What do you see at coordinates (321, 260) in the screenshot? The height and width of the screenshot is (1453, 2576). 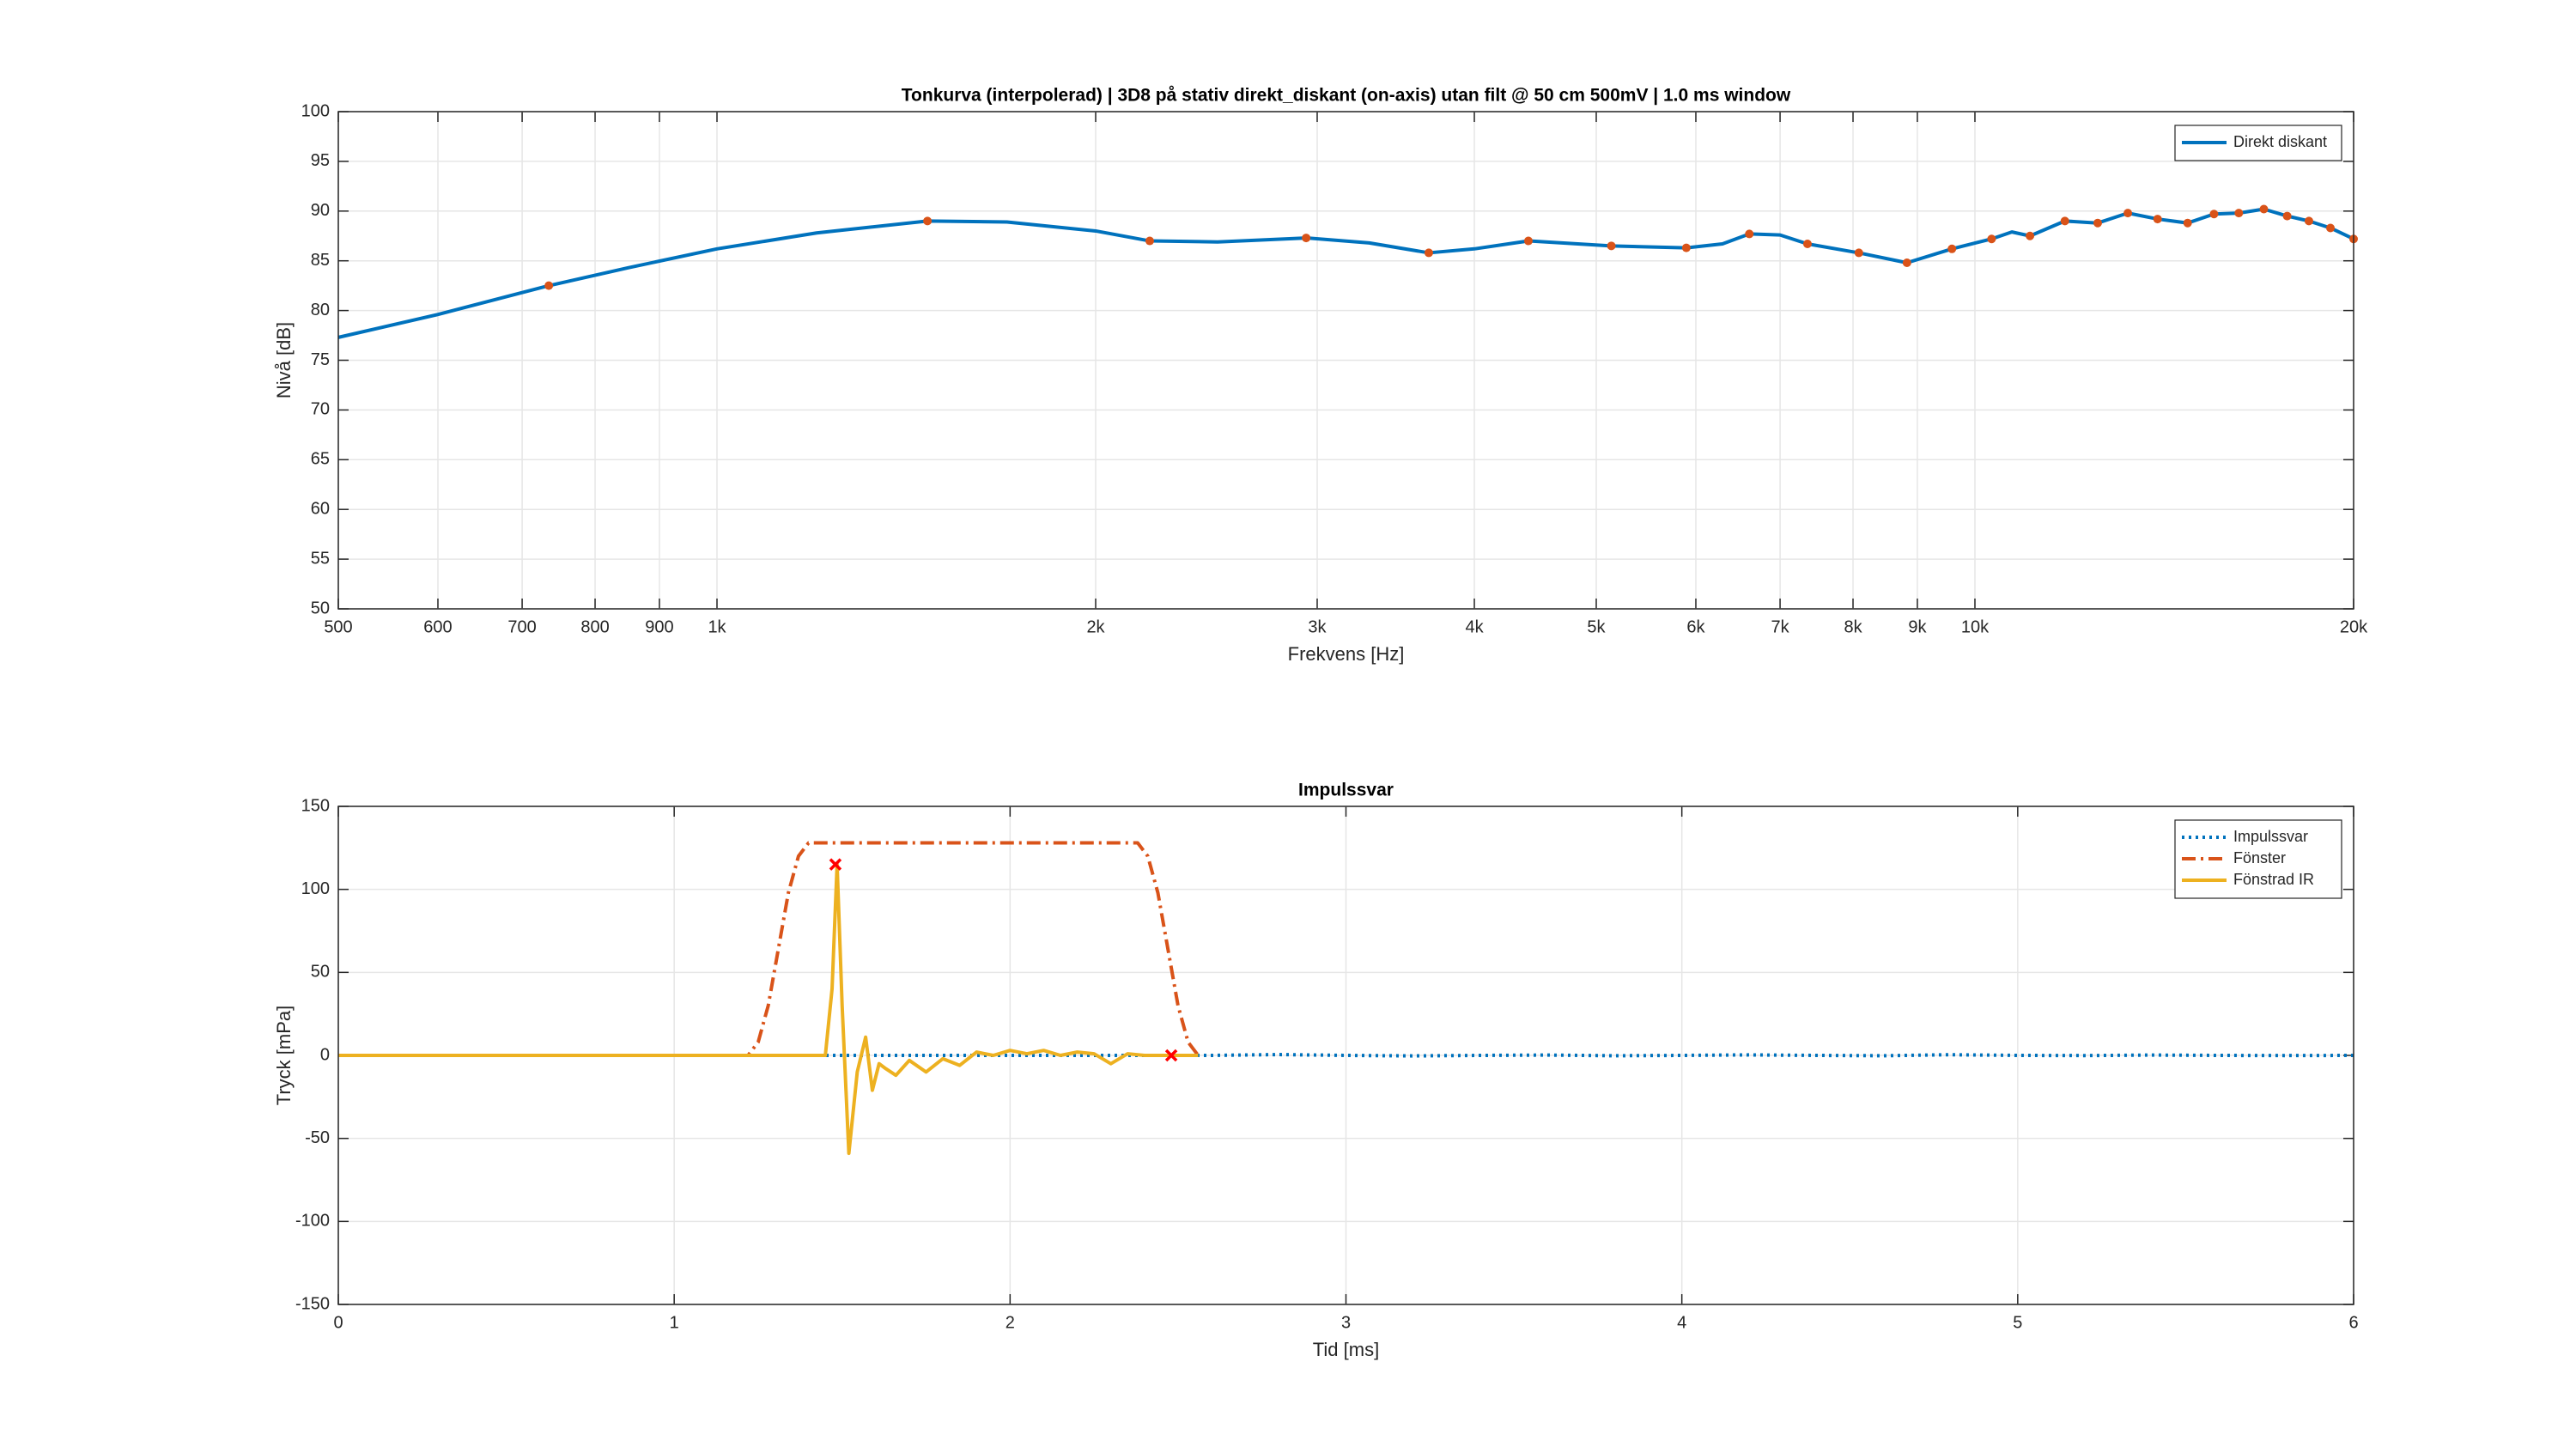 I see `y-tick-label: 85` at bounding box center [321, 260].